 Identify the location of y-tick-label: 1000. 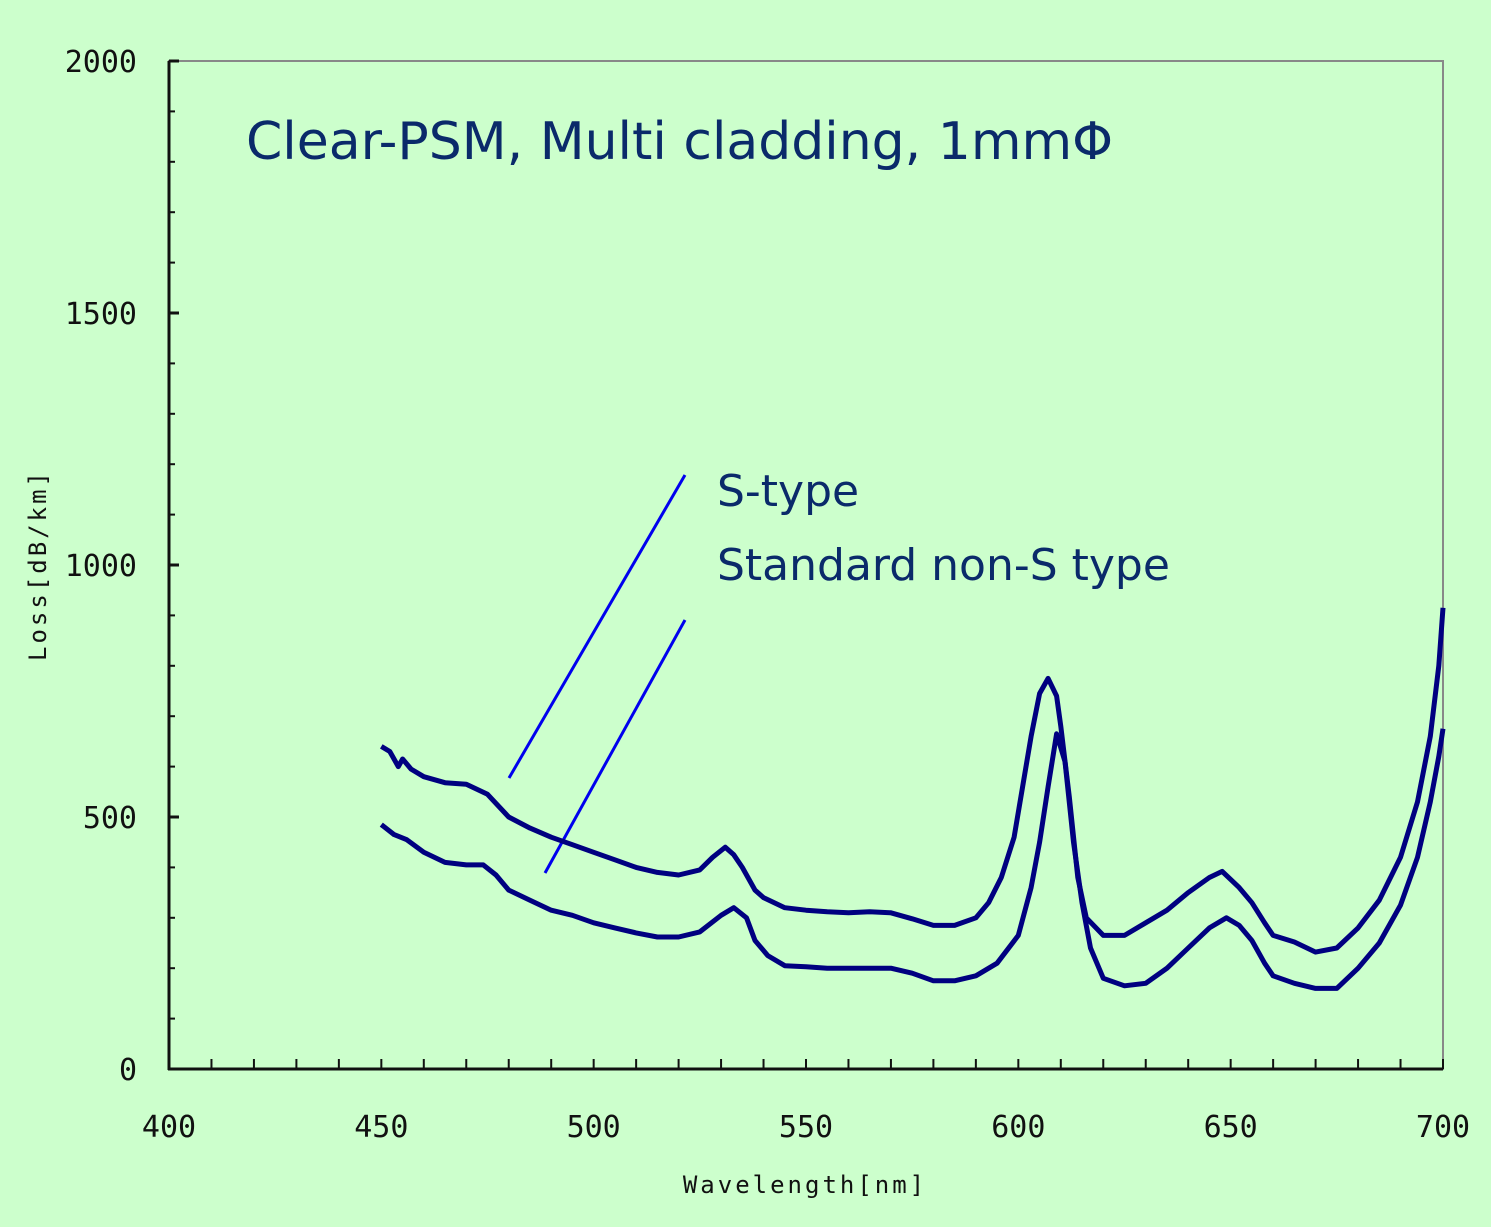
(101, 566).